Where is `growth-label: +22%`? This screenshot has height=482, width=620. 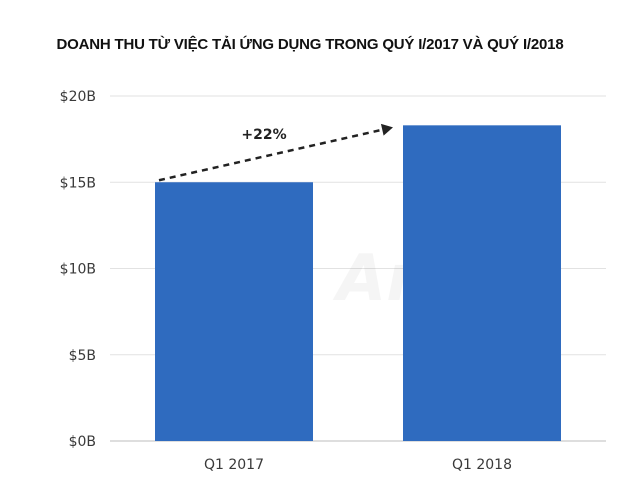 growth-label: +22% is located at coordinates (263, 135).